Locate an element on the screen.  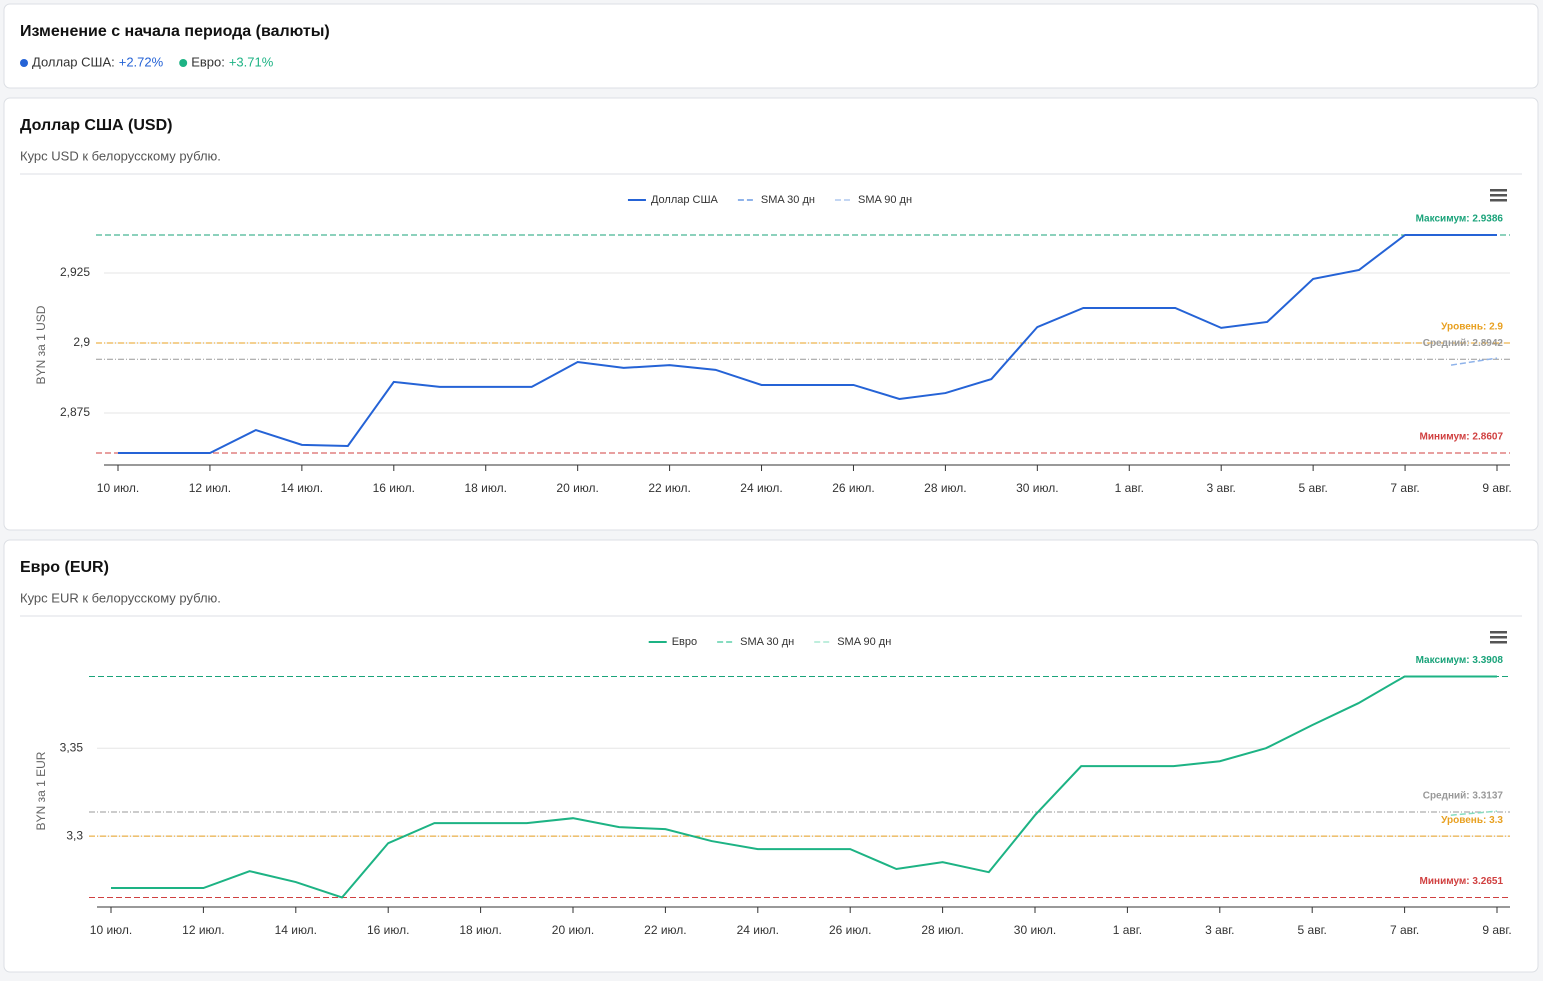
chart-title: Доллар США (USD) is located at coordinates (96, 125).